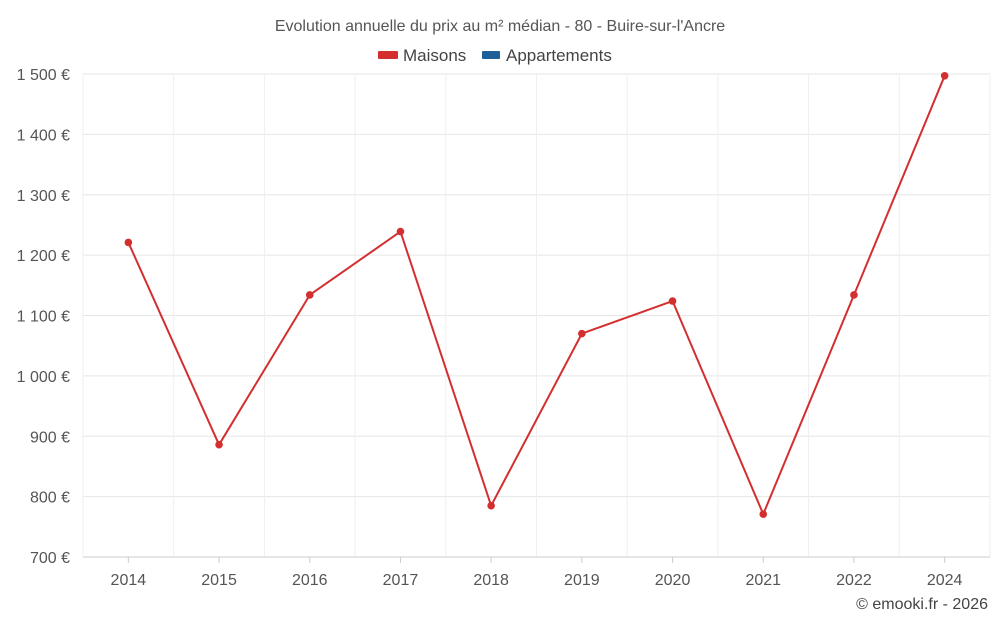  Describe the element at coordinates (536, 572) in the screenshot. I see `x-axis: 2014 2015 2016 2017 2018 2019 2020 2021 2022 2024` at that location.